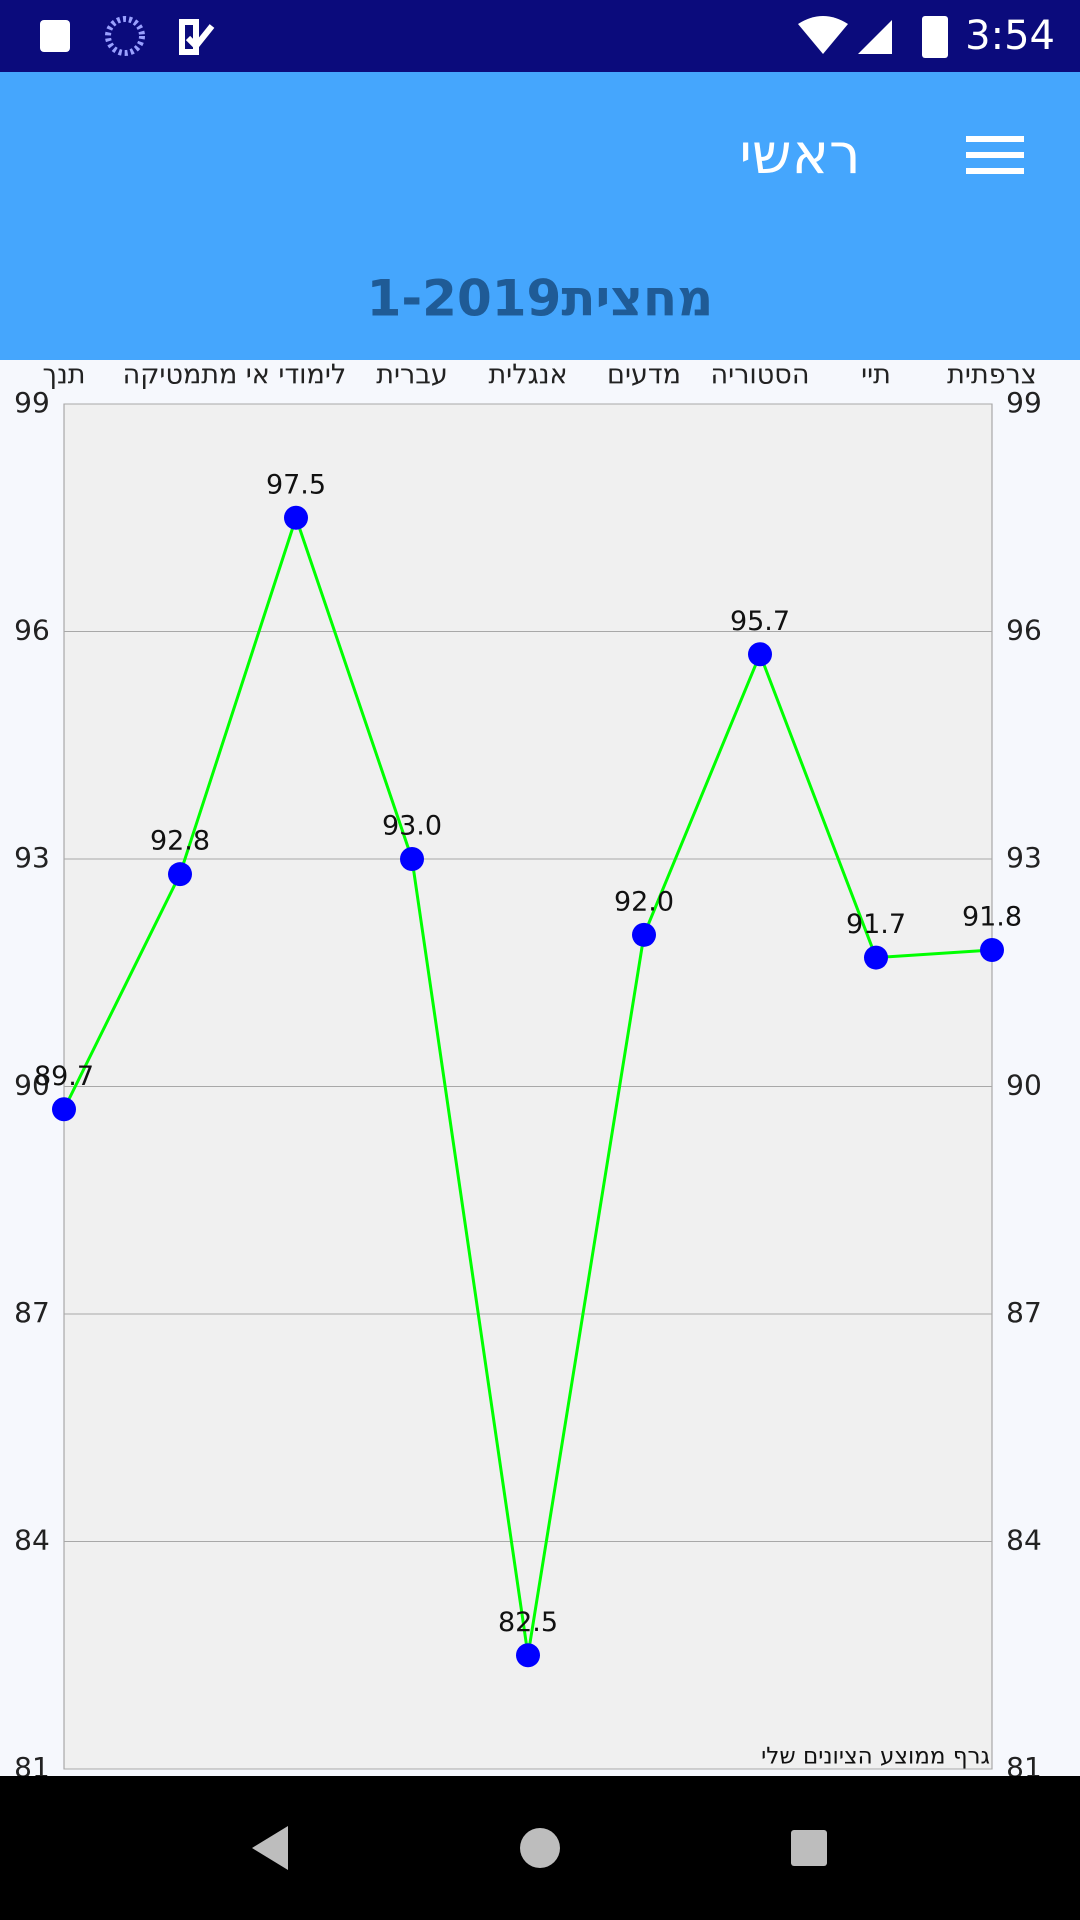 This screenshot has width=1080, height=1920. Describe the element at coordinates (1024, 857) in the screenshot. I see `y2-tick-label: 93` at that location.